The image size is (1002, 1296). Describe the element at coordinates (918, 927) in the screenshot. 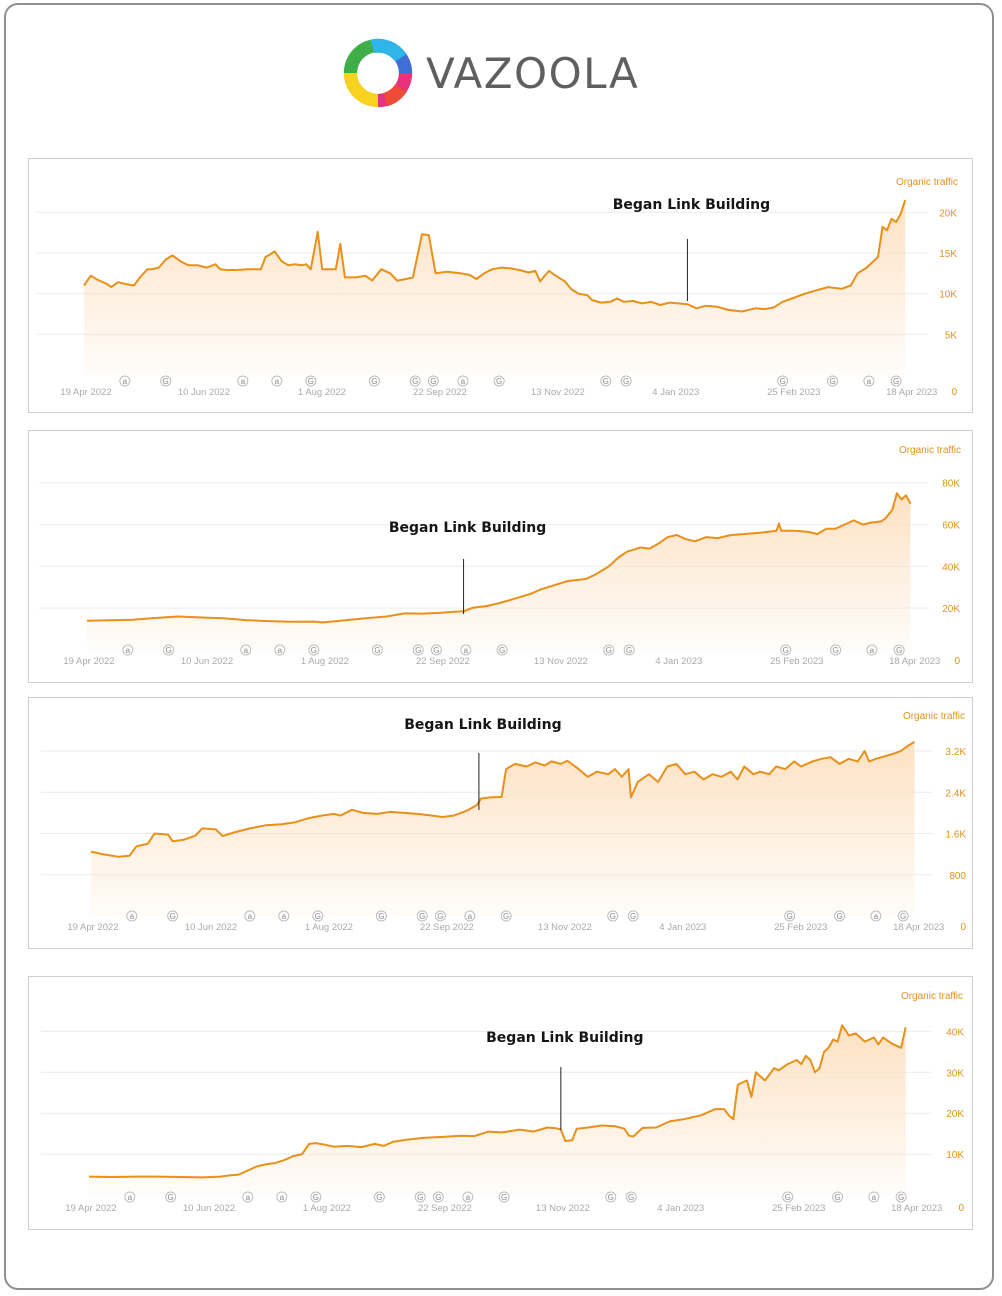

I see `x-tick-label: 18 Apr 2023` at that location.